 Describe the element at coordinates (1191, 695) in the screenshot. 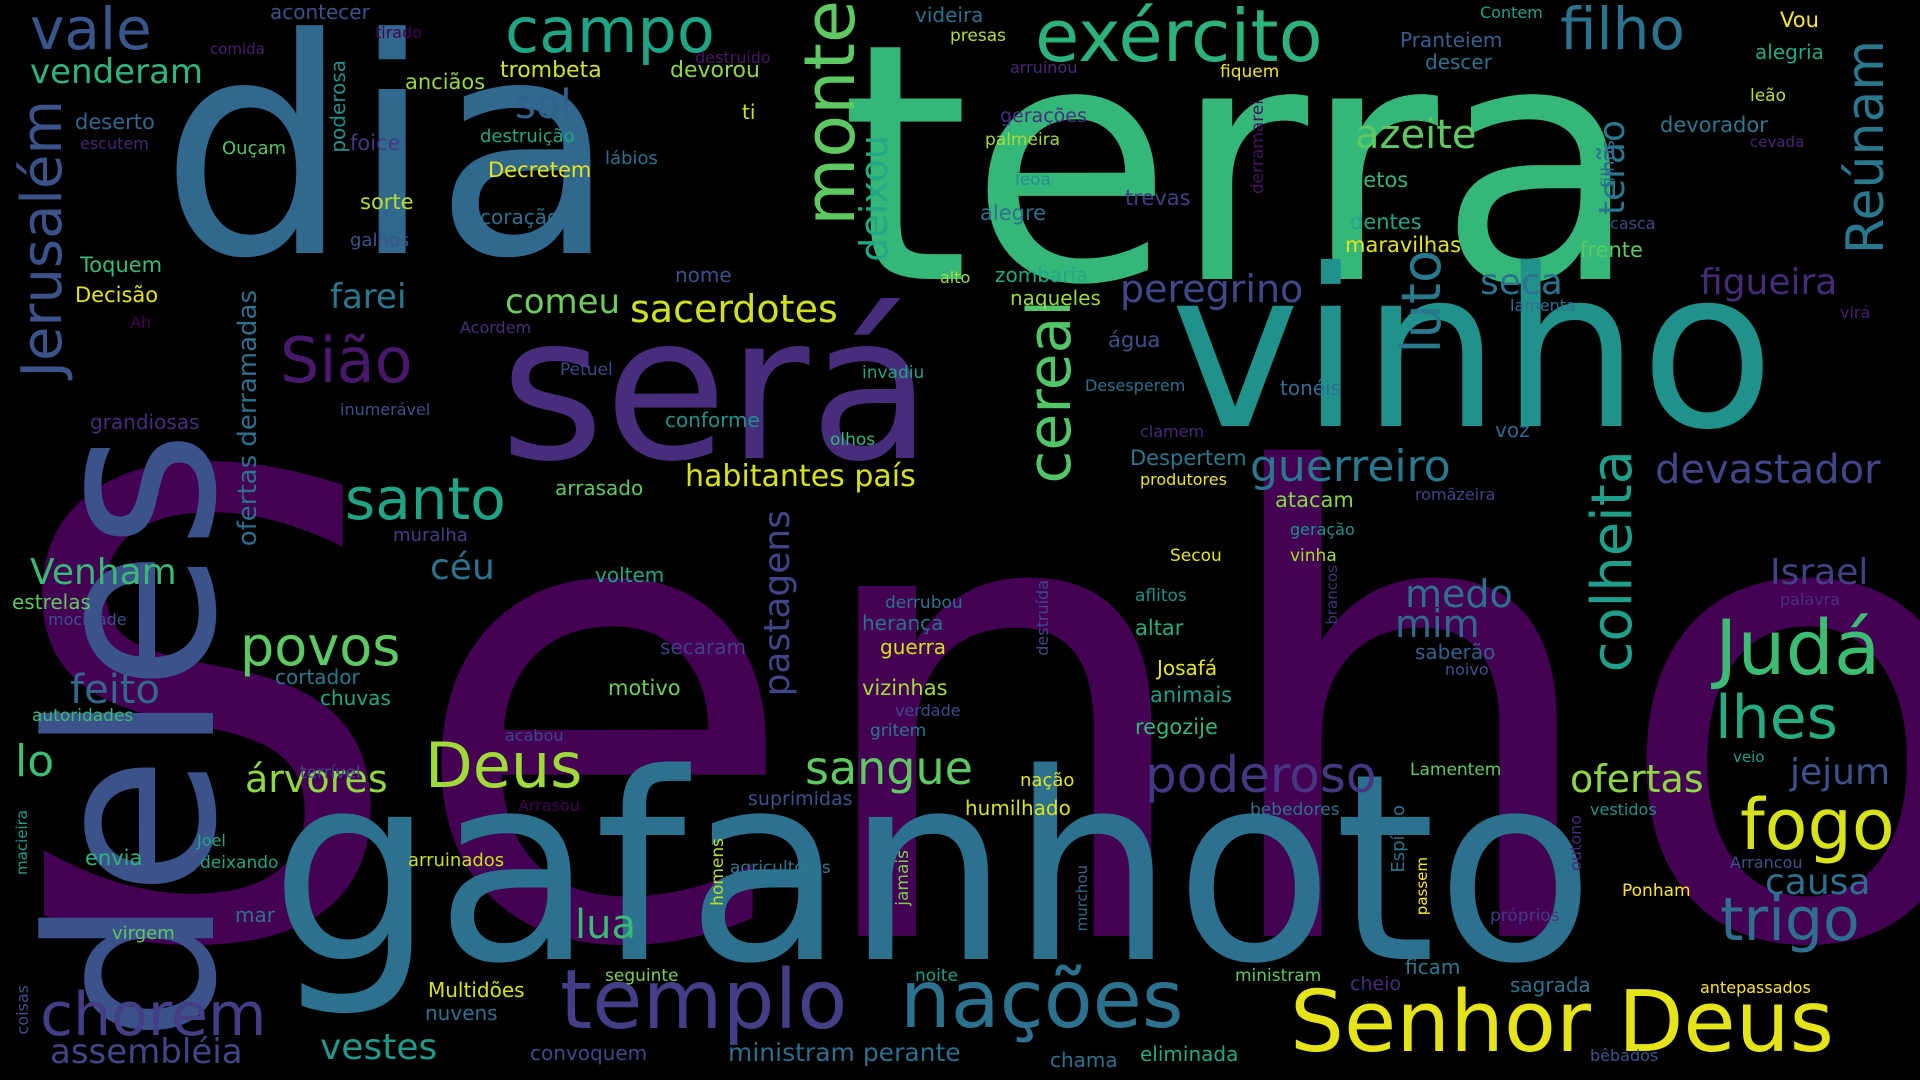

I see `cloud-word: animais` at that location.